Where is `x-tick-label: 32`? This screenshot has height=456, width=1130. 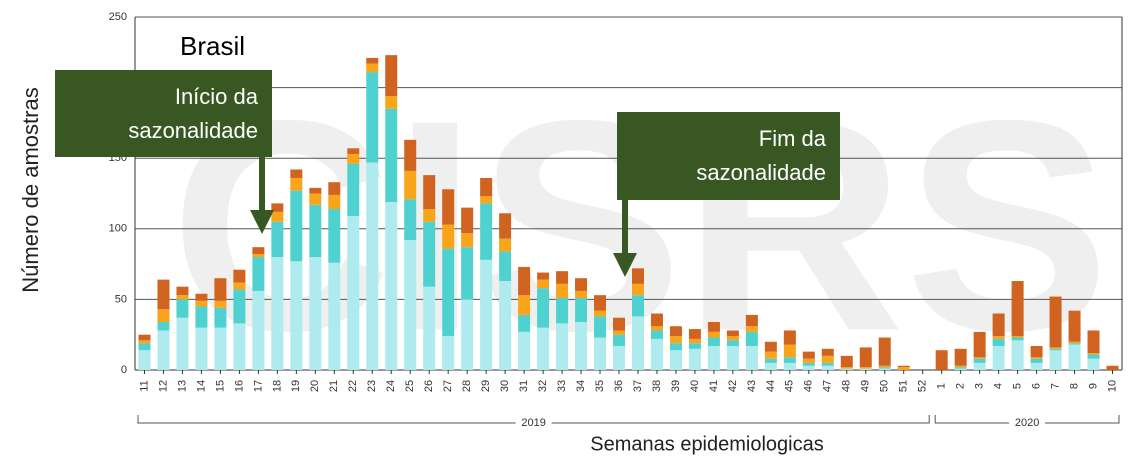
x-tick-label: 32 is located at coordinates (543, 386).